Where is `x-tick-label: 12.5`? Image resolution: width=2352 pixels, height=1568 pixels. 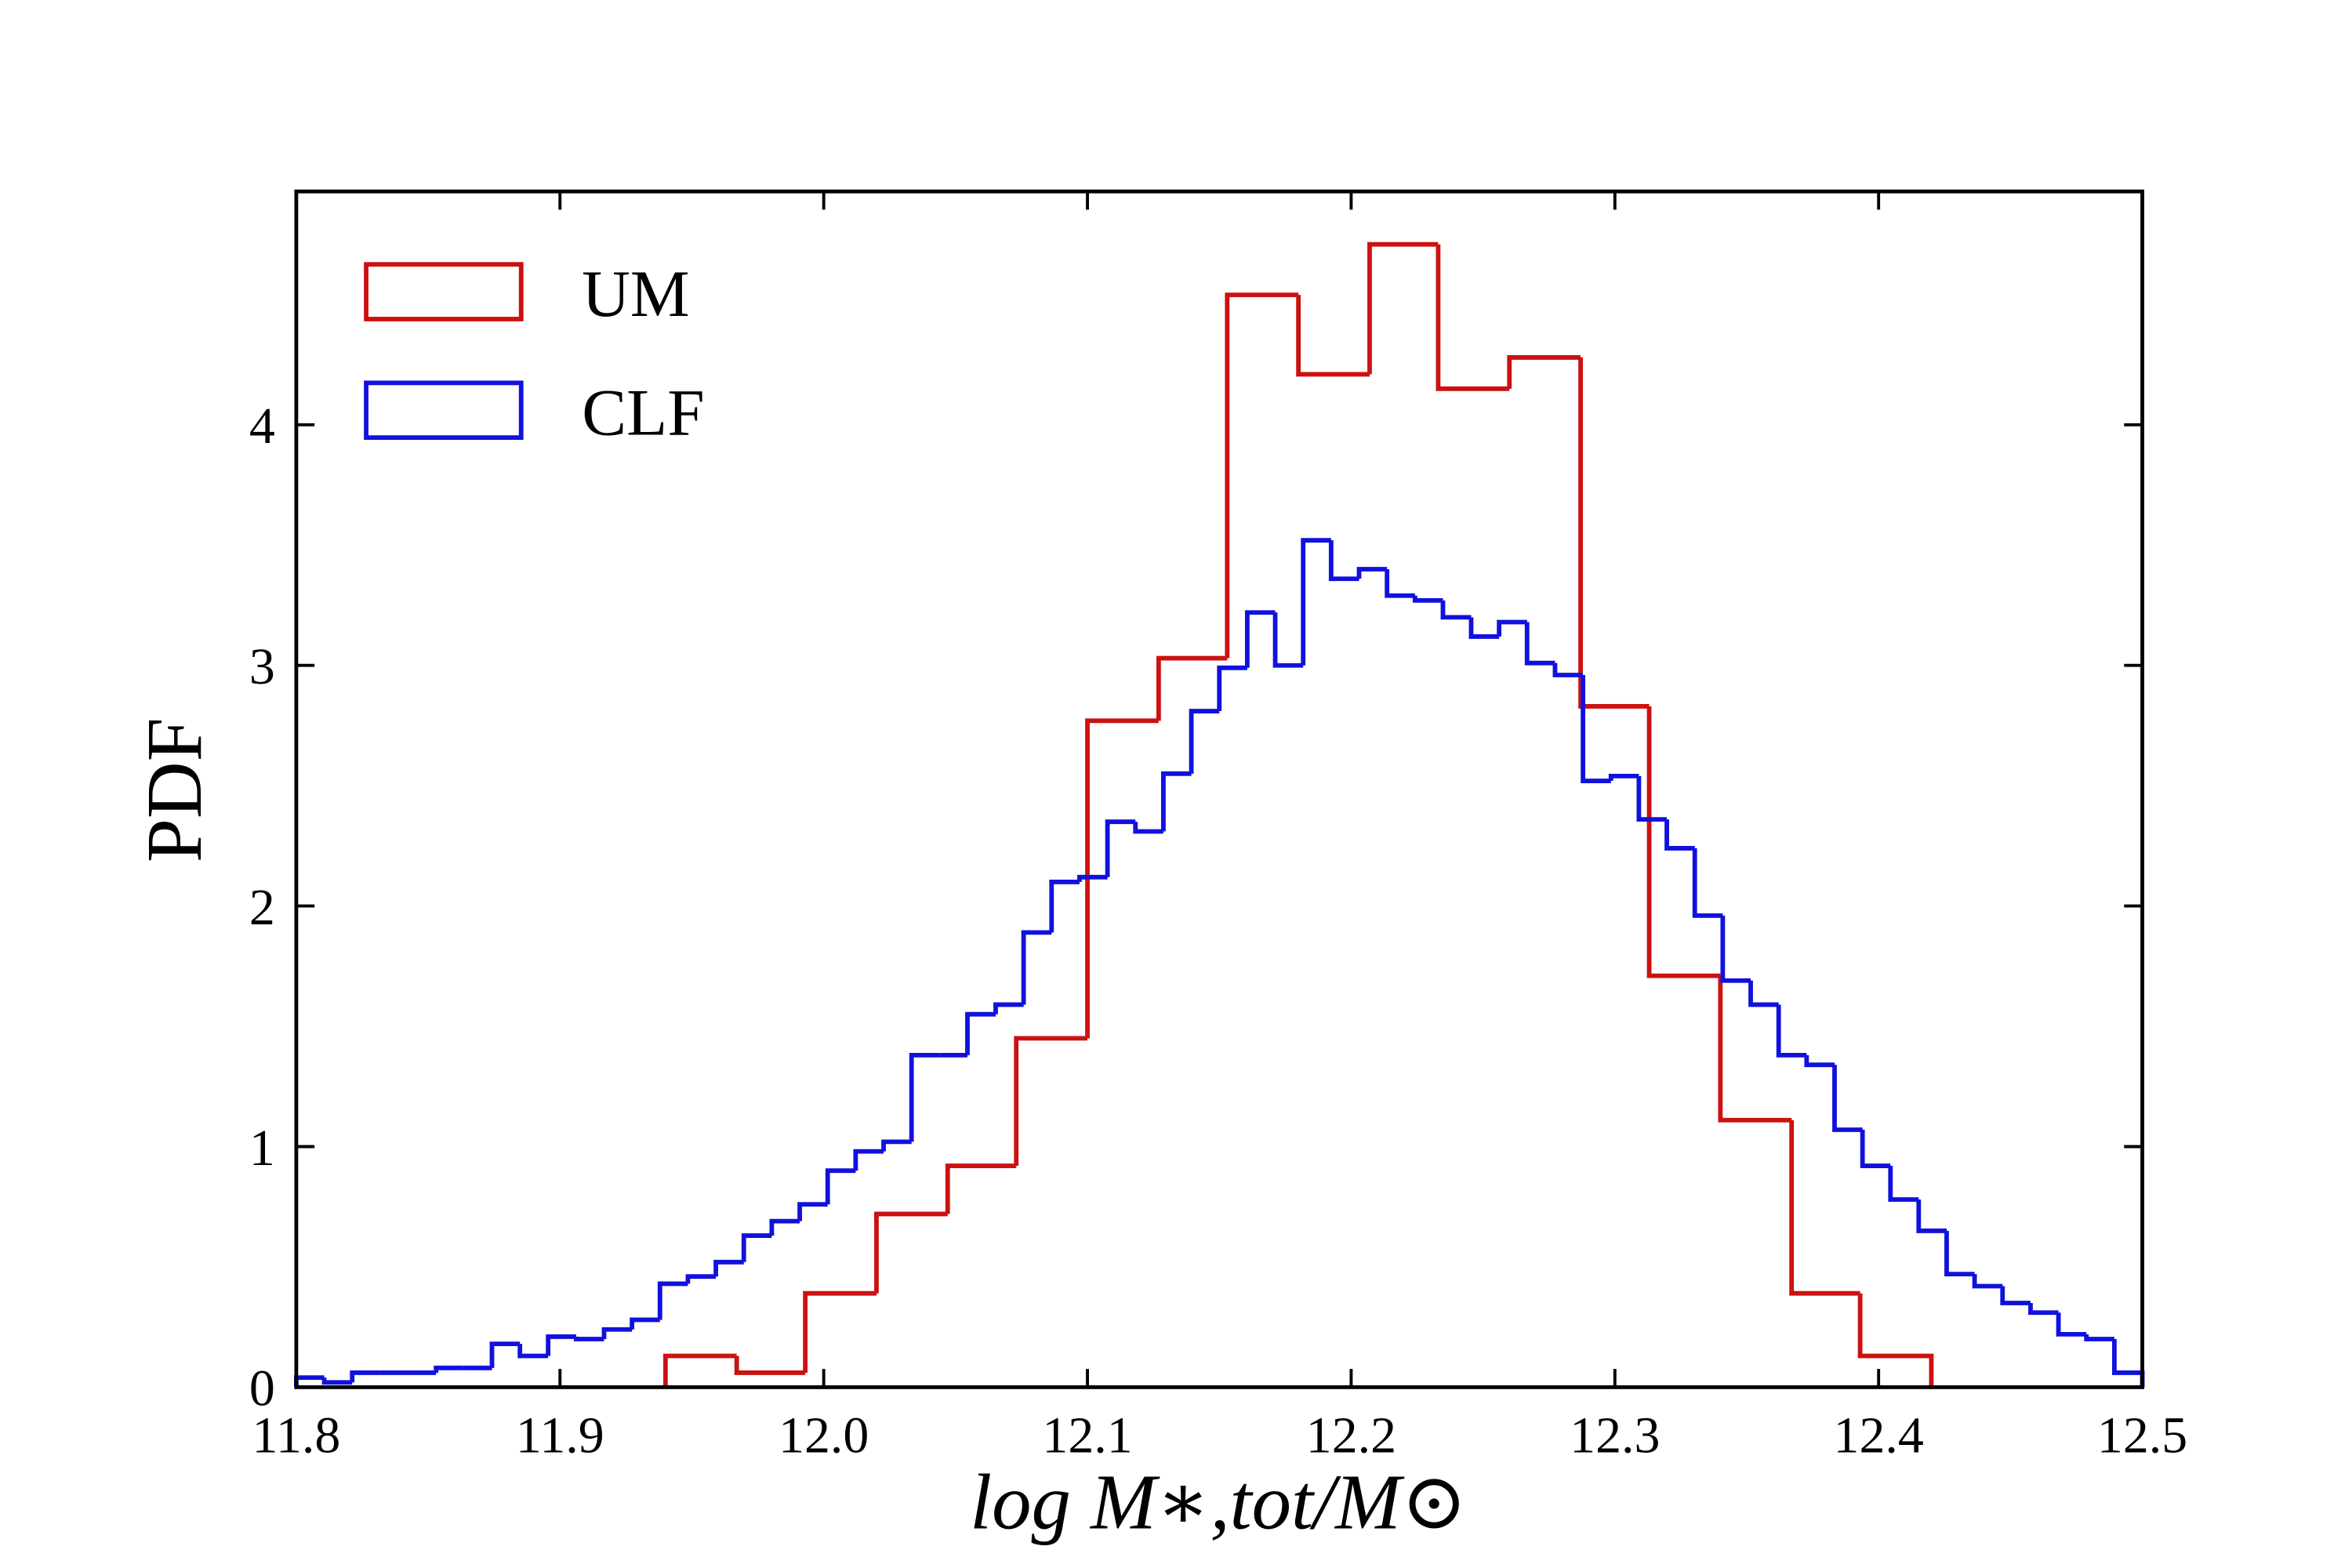
x-tick-label: 12.5 is located at coordinates (2142, 1436).